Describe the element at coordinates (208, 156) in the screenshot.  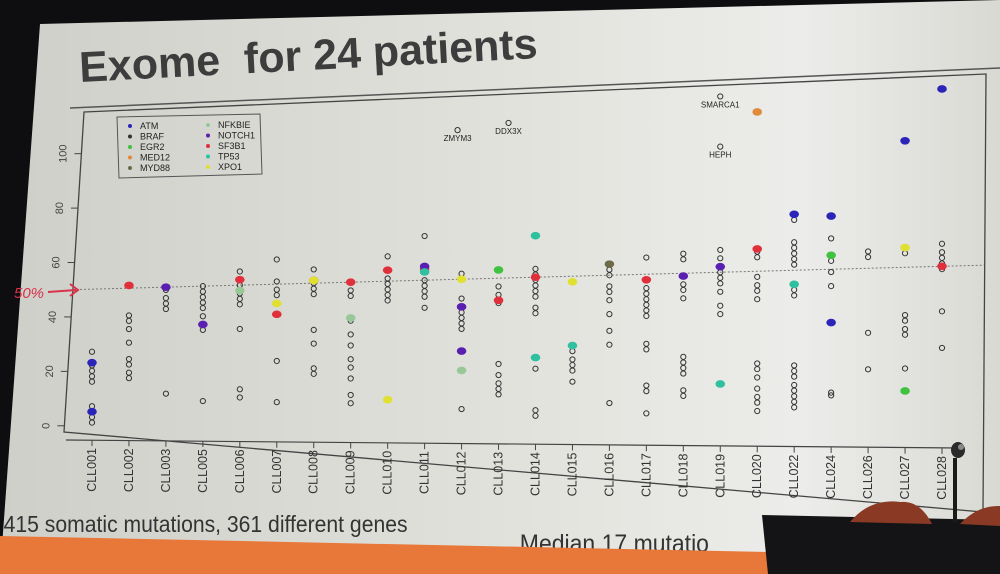
I see `legend-swatch-tp53` at that location.